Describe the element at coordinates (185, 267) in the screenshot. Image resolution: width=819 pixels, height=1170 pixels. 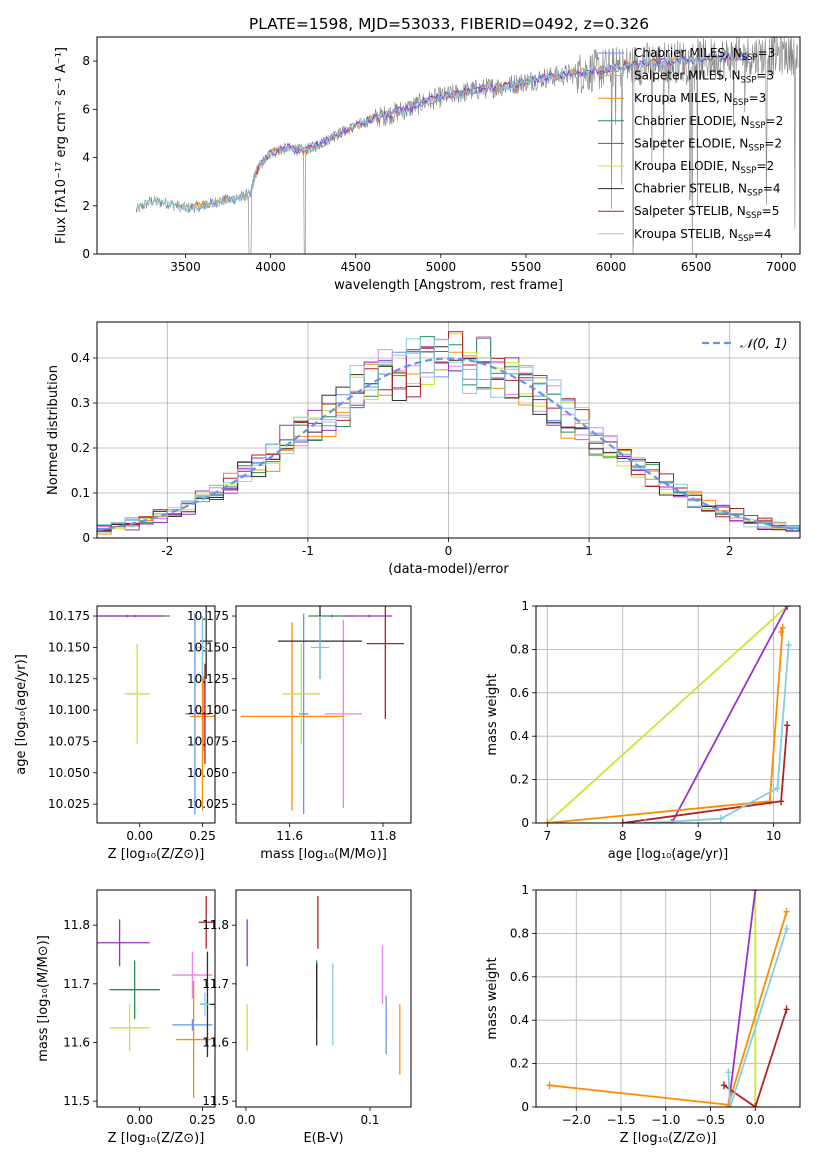
I see `x-tick-label: 3500` at that location.